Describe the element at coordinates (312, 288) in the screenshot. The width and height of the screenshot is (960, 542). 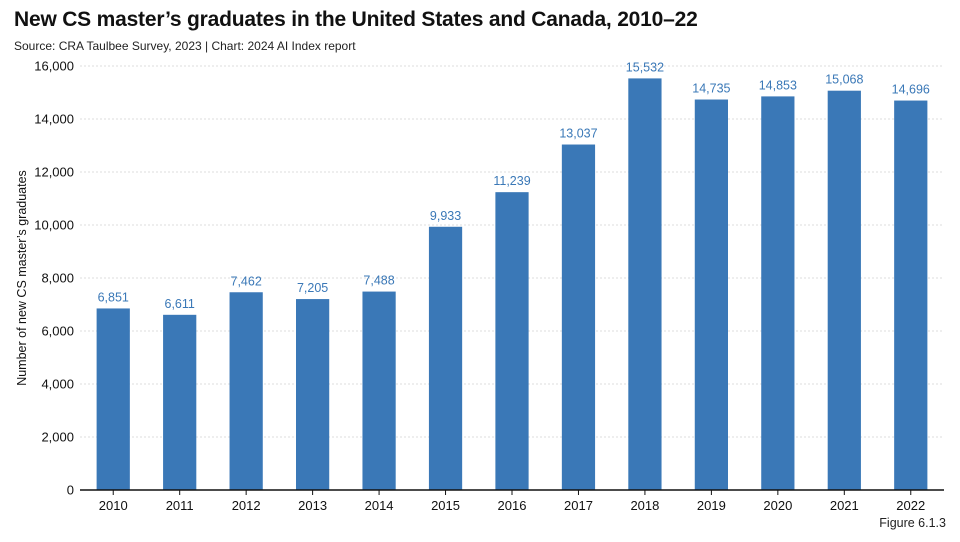
I see `data-label: 7,205` at that location.